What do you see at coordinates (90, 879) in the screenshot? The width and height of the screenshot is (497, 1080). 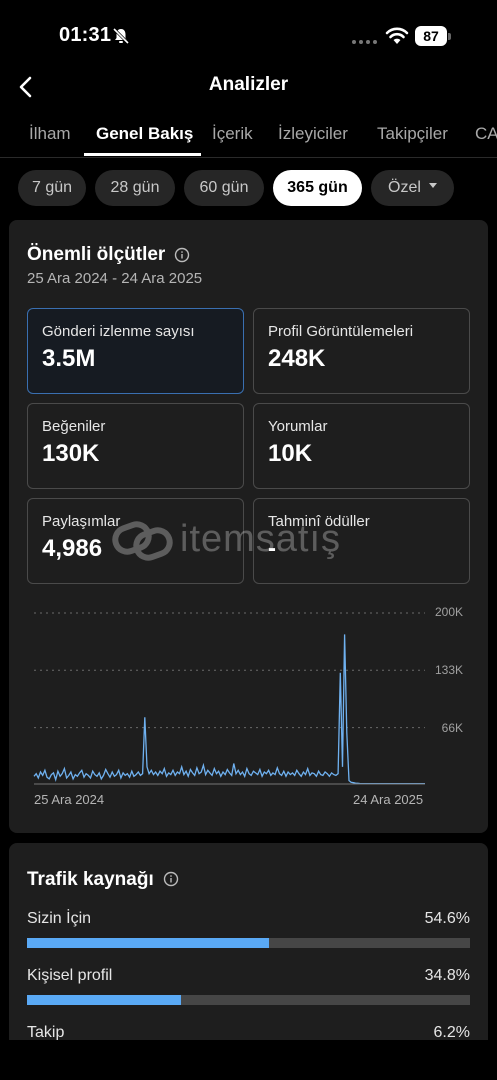 I see `traffic-title: Trafik kaynağı` at bounding box center [90, 879].